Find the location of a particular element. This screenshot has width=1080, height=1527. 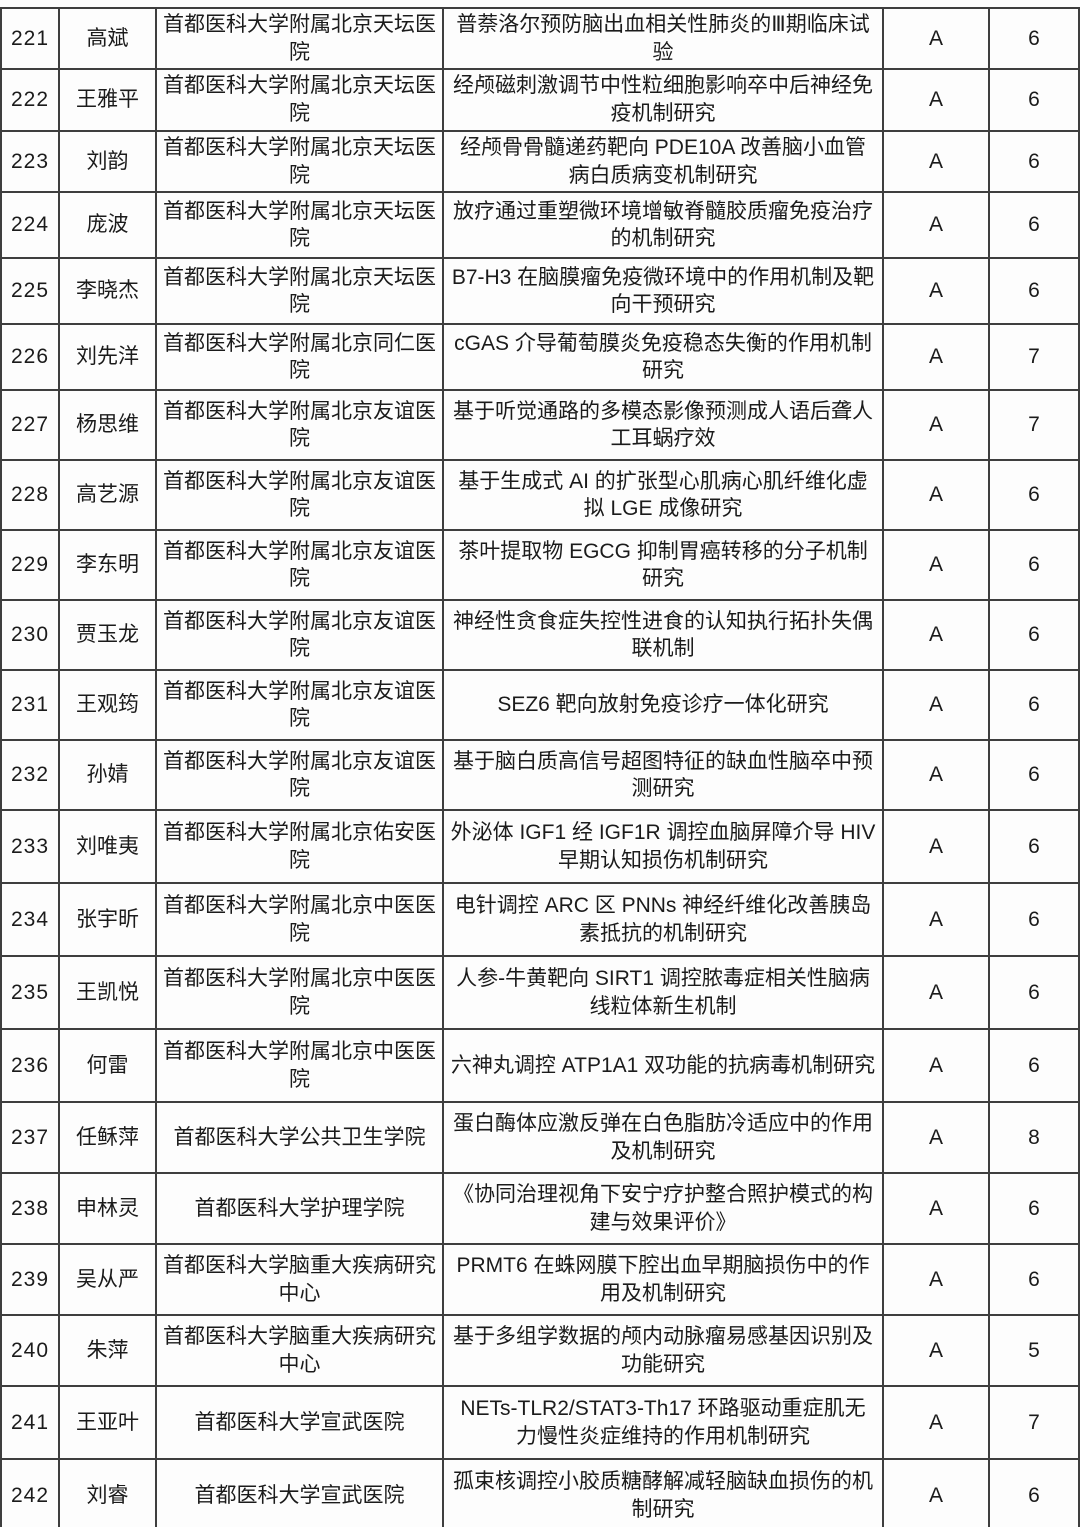

row-number-cell: 229 is located at coordinates (30, 565).